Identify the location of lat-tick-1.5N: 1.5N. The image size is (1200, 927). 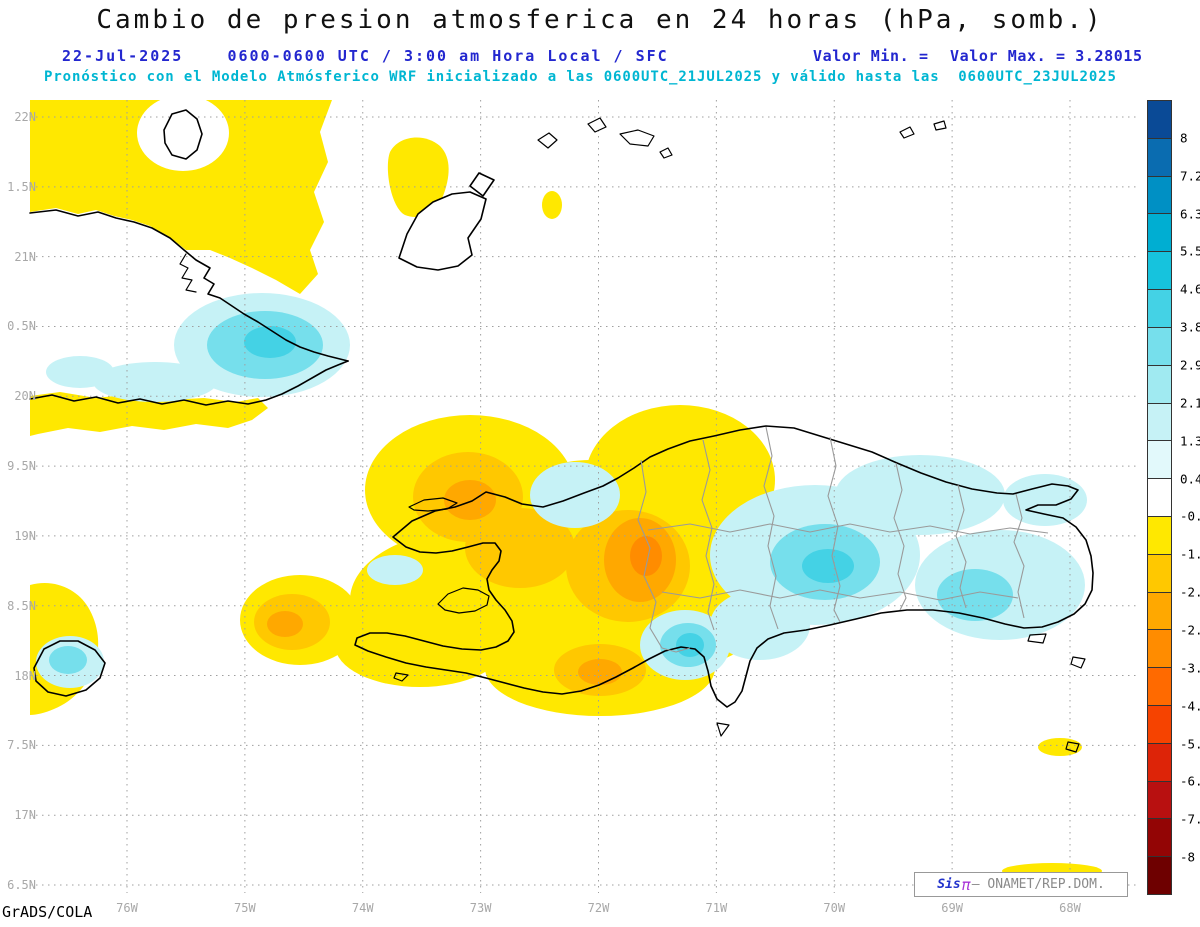
(21, 186).